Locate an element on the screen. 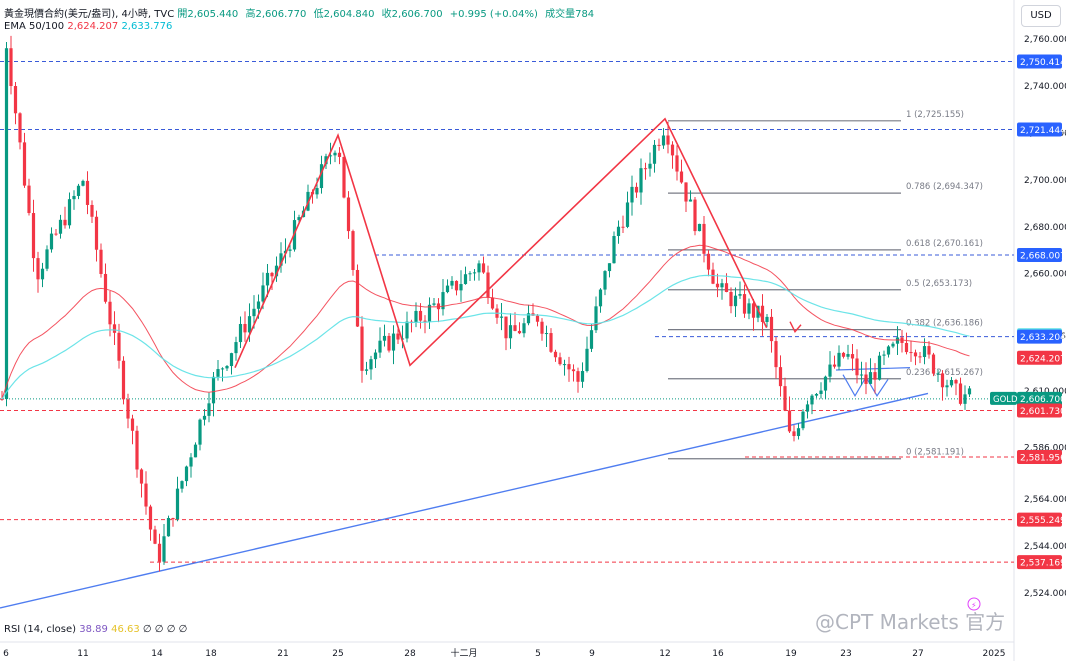 Image resolution: width=1066 pixels, height=661 pixels. ema100-value: 2,633.776 is located at coordinates (147, 26).